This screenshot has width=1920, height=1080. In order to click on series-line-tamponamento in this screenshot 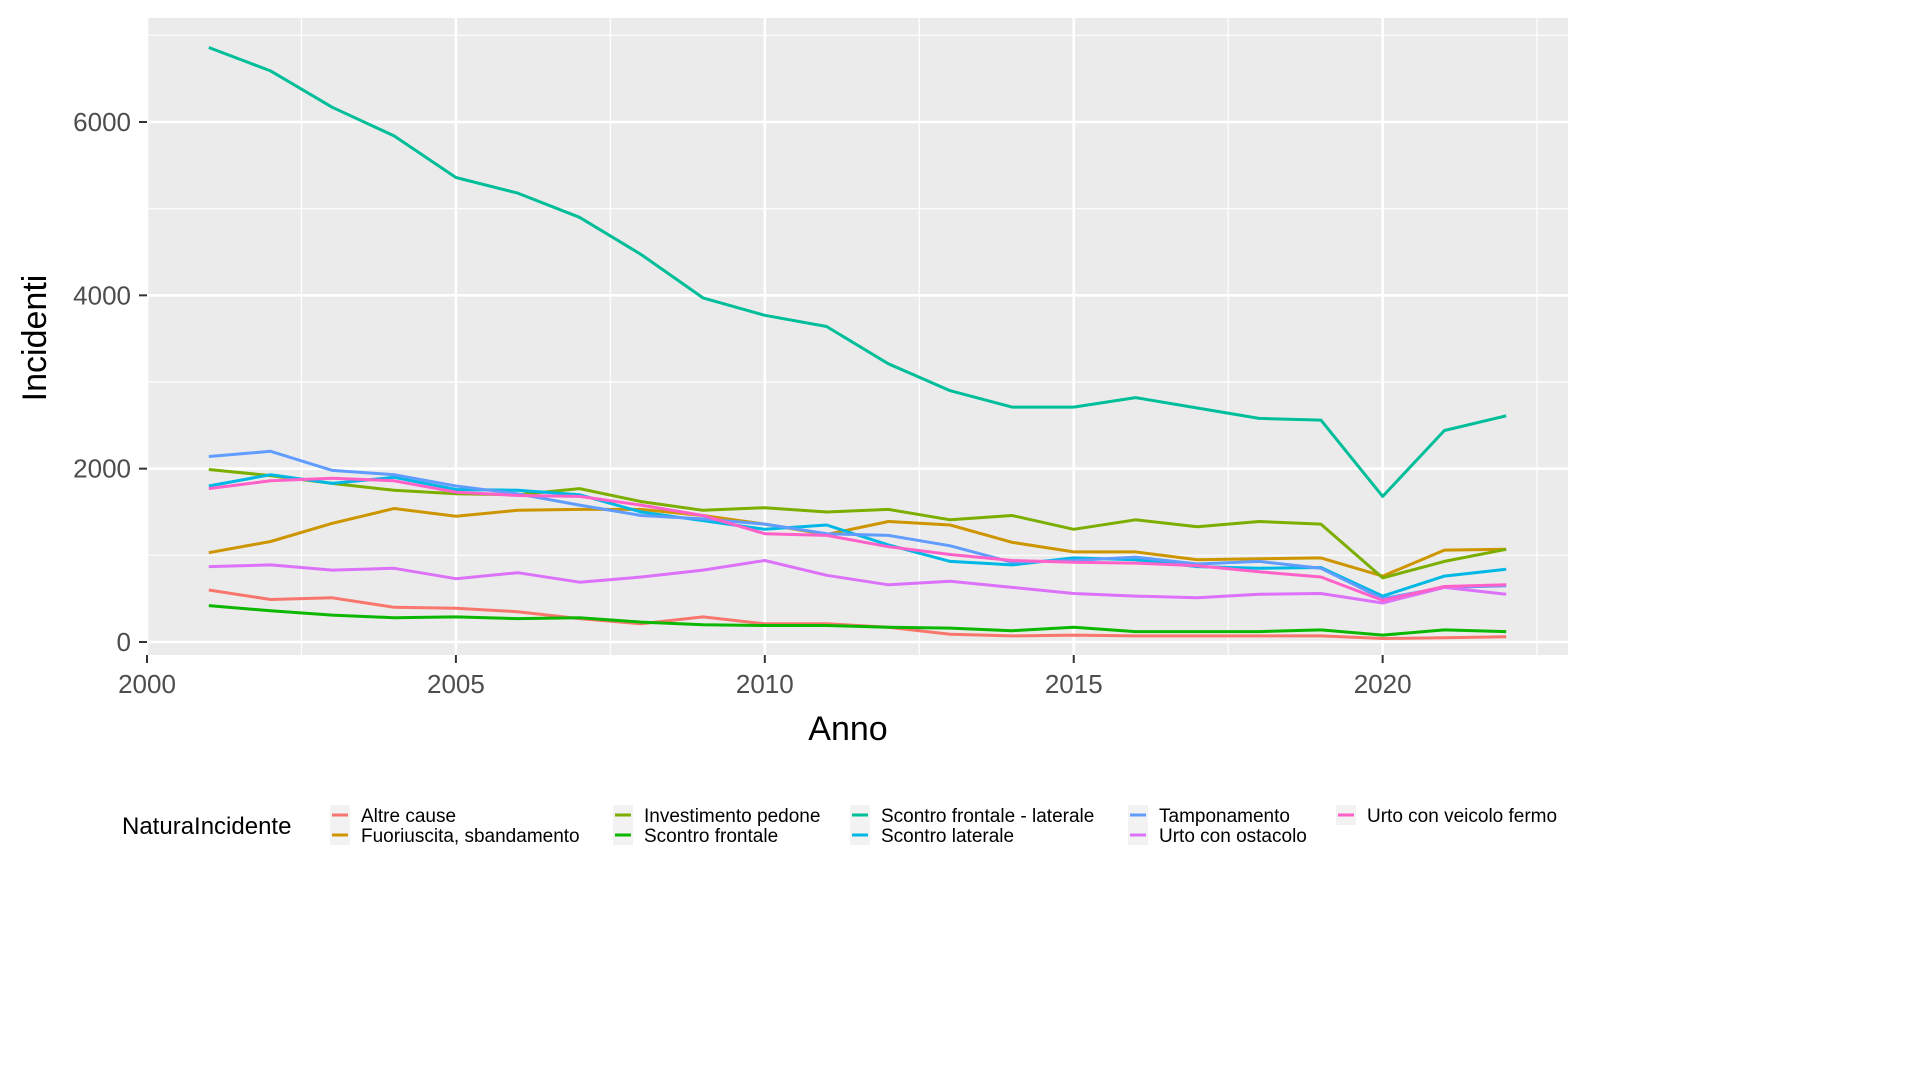, I will do `click(857, 525)`.